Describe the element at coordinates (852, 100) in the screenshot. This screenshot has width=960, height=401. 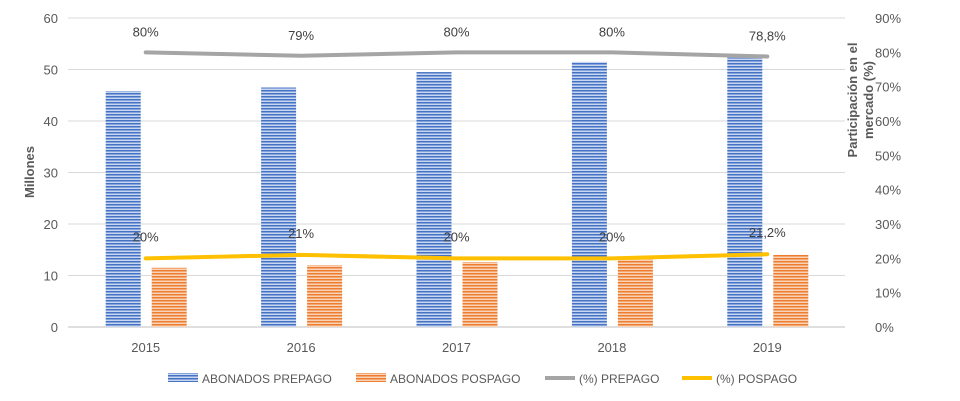
I see `y2-axis-title: Participación en el` at that location.